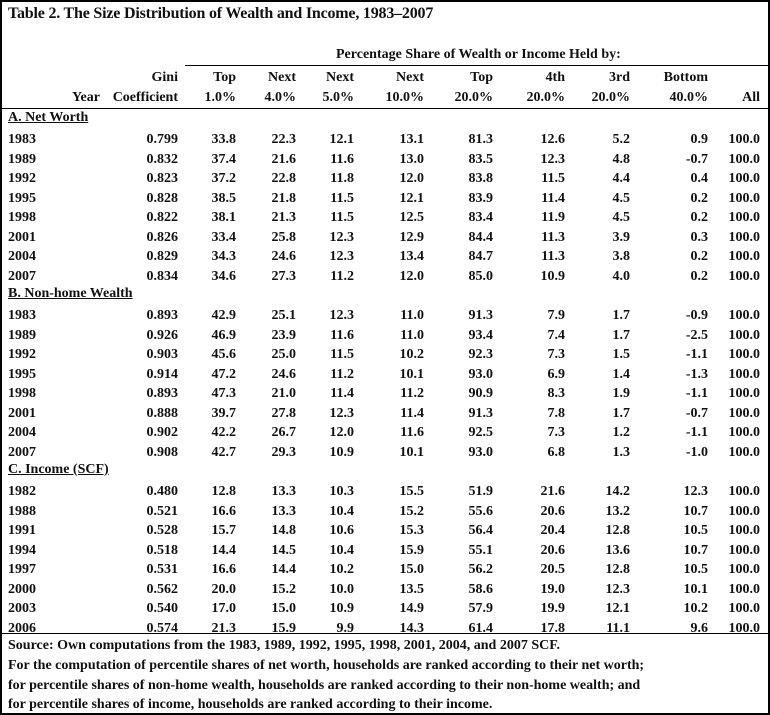 The width and height of the screenshot is (770, 715). I want to click on table-cell: 0.903, so click(162, 355).